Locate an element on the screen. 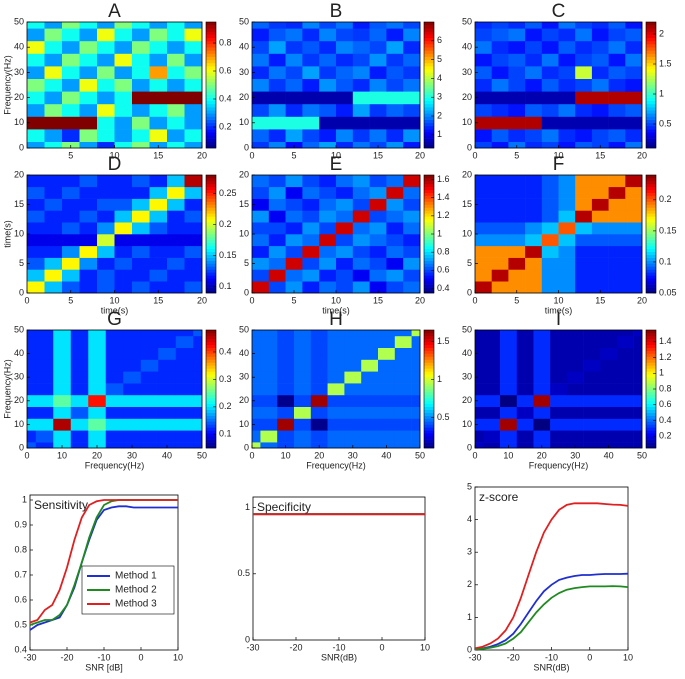 Image resolution: width=685 pixels, height=679 pixels. y-tick-label: 0.8 is located at coordinates (20, 549).